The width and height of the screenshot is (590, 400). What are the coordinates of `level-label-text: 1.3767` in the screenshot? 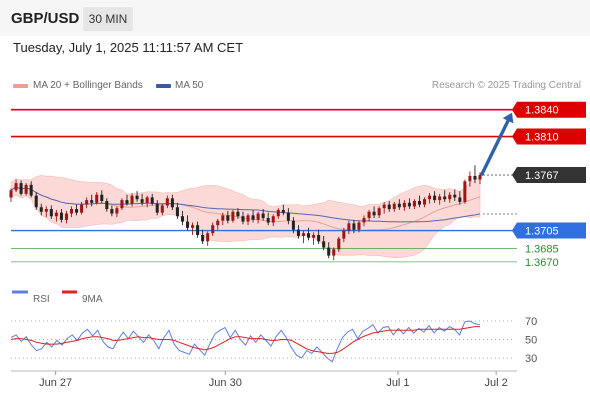 It's located at (542, 176).